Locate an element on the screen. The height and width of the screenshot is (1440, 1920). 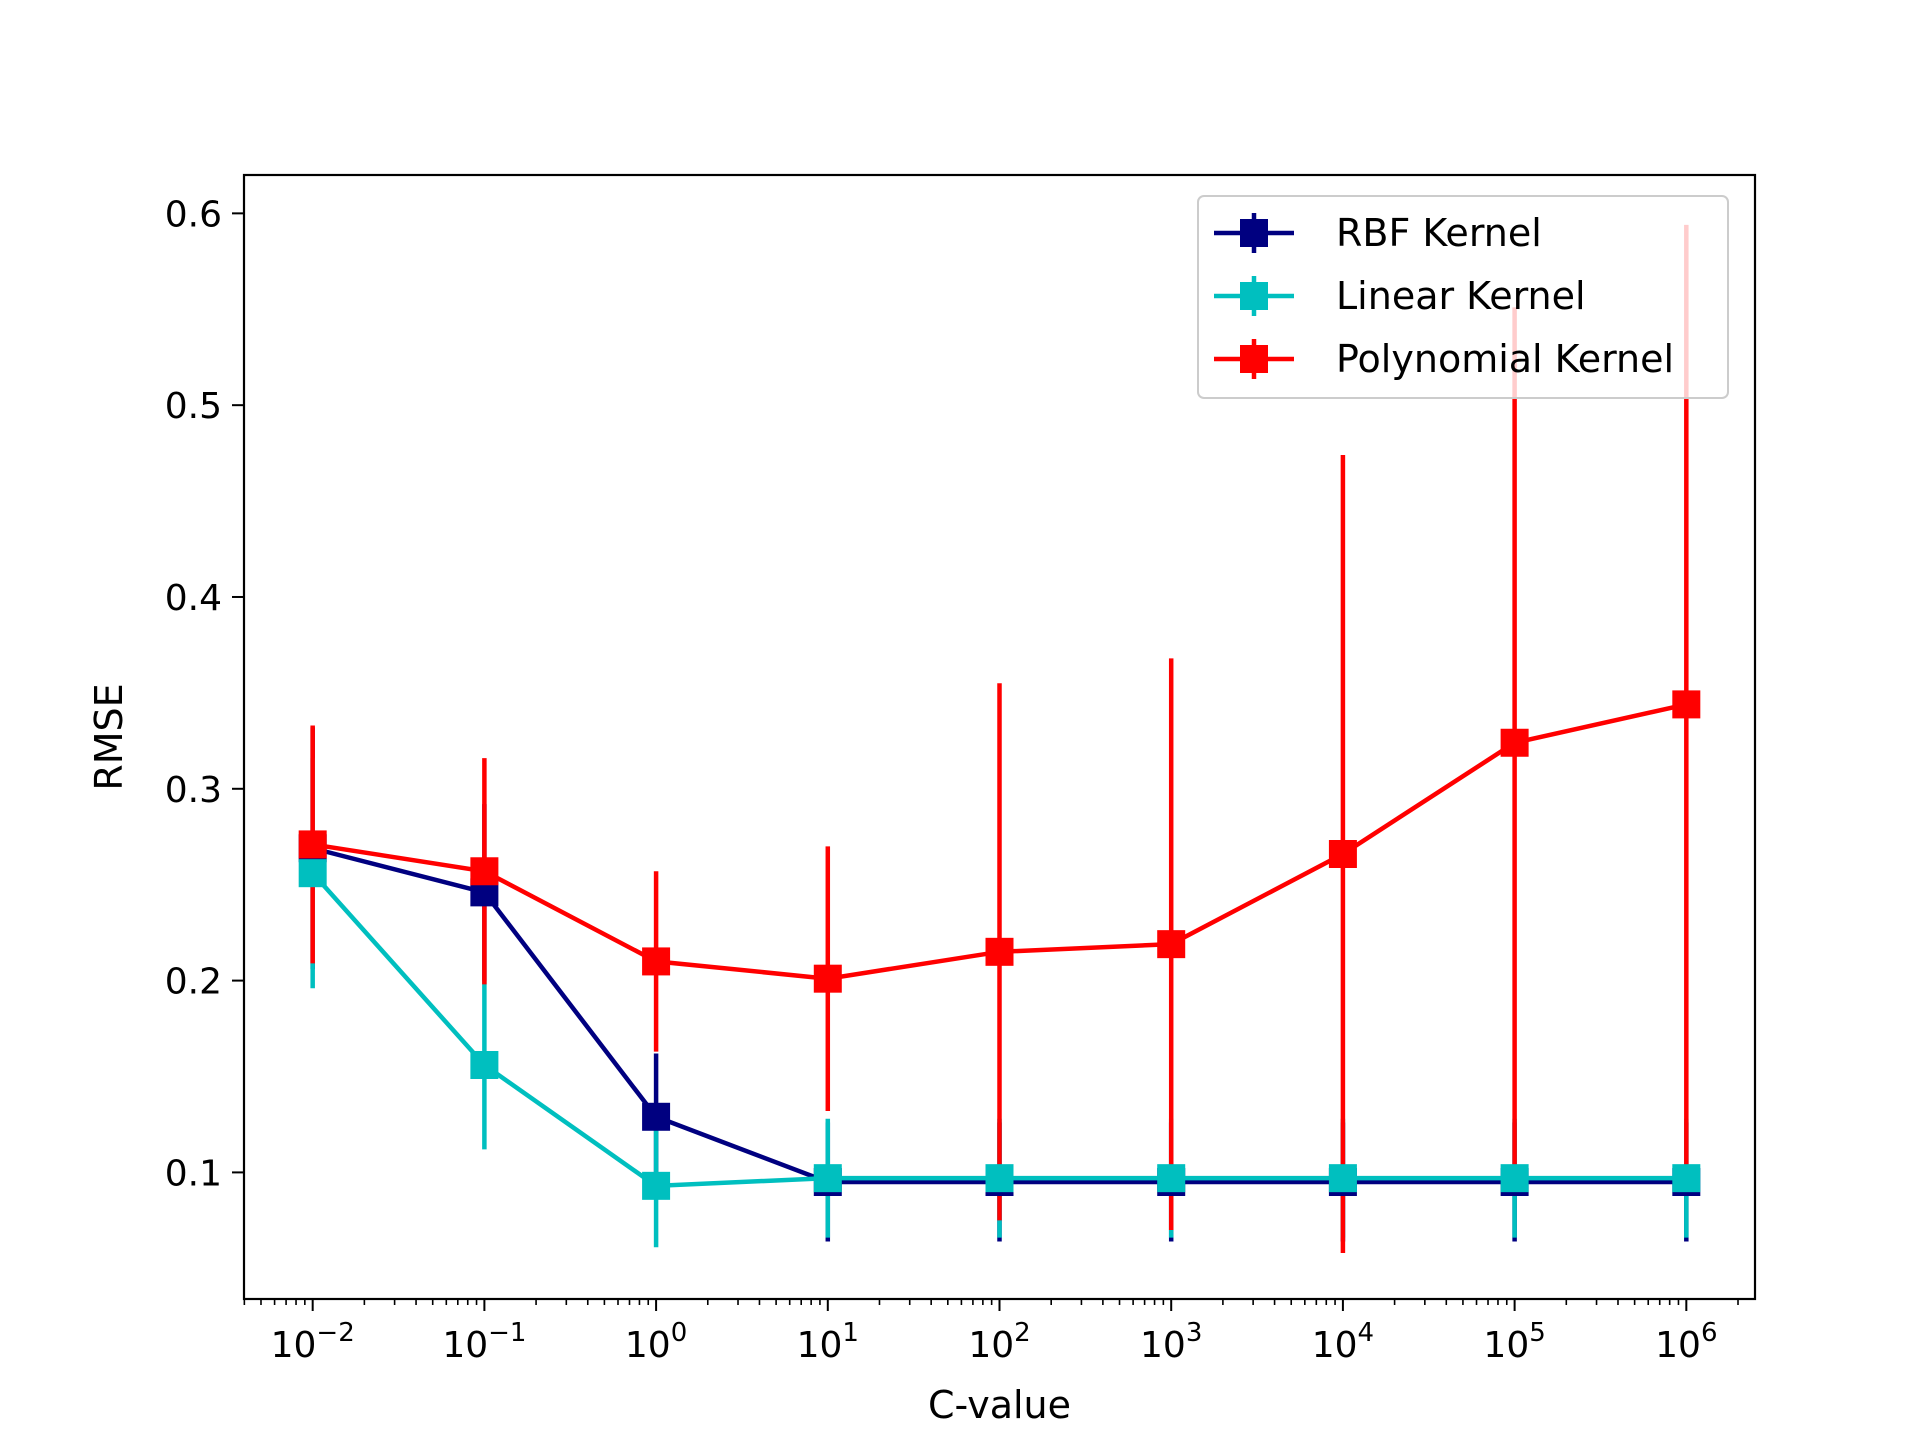
x-tick-label: 10⁻² is located at coordinates (313, 1342).